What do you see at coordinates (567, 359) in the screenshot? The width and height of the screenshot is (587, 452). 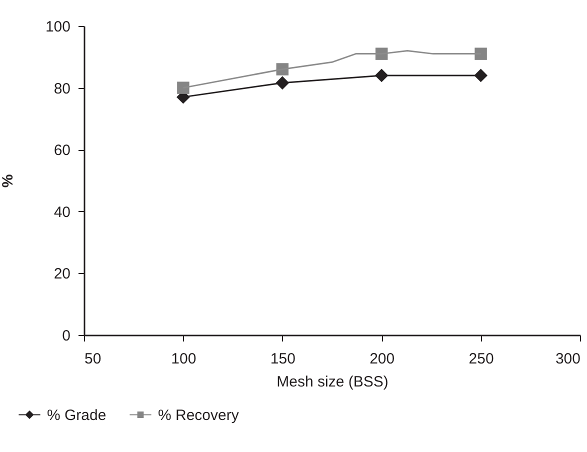 I see `x-tick-label: 300` at bounding box center [567, 359].